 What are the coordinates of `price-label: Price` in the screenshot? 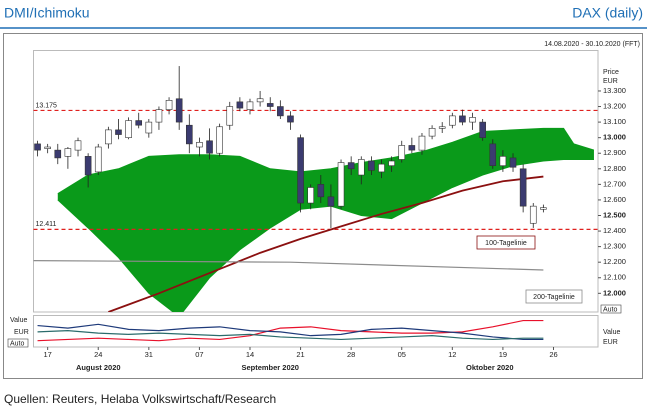 It's located at (611, 72).